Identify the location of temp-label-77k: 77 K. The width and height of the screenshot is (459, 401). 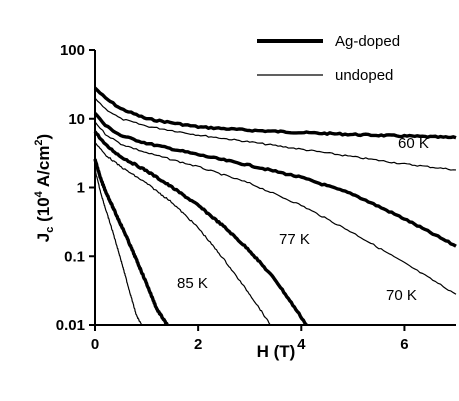
(294, 239).